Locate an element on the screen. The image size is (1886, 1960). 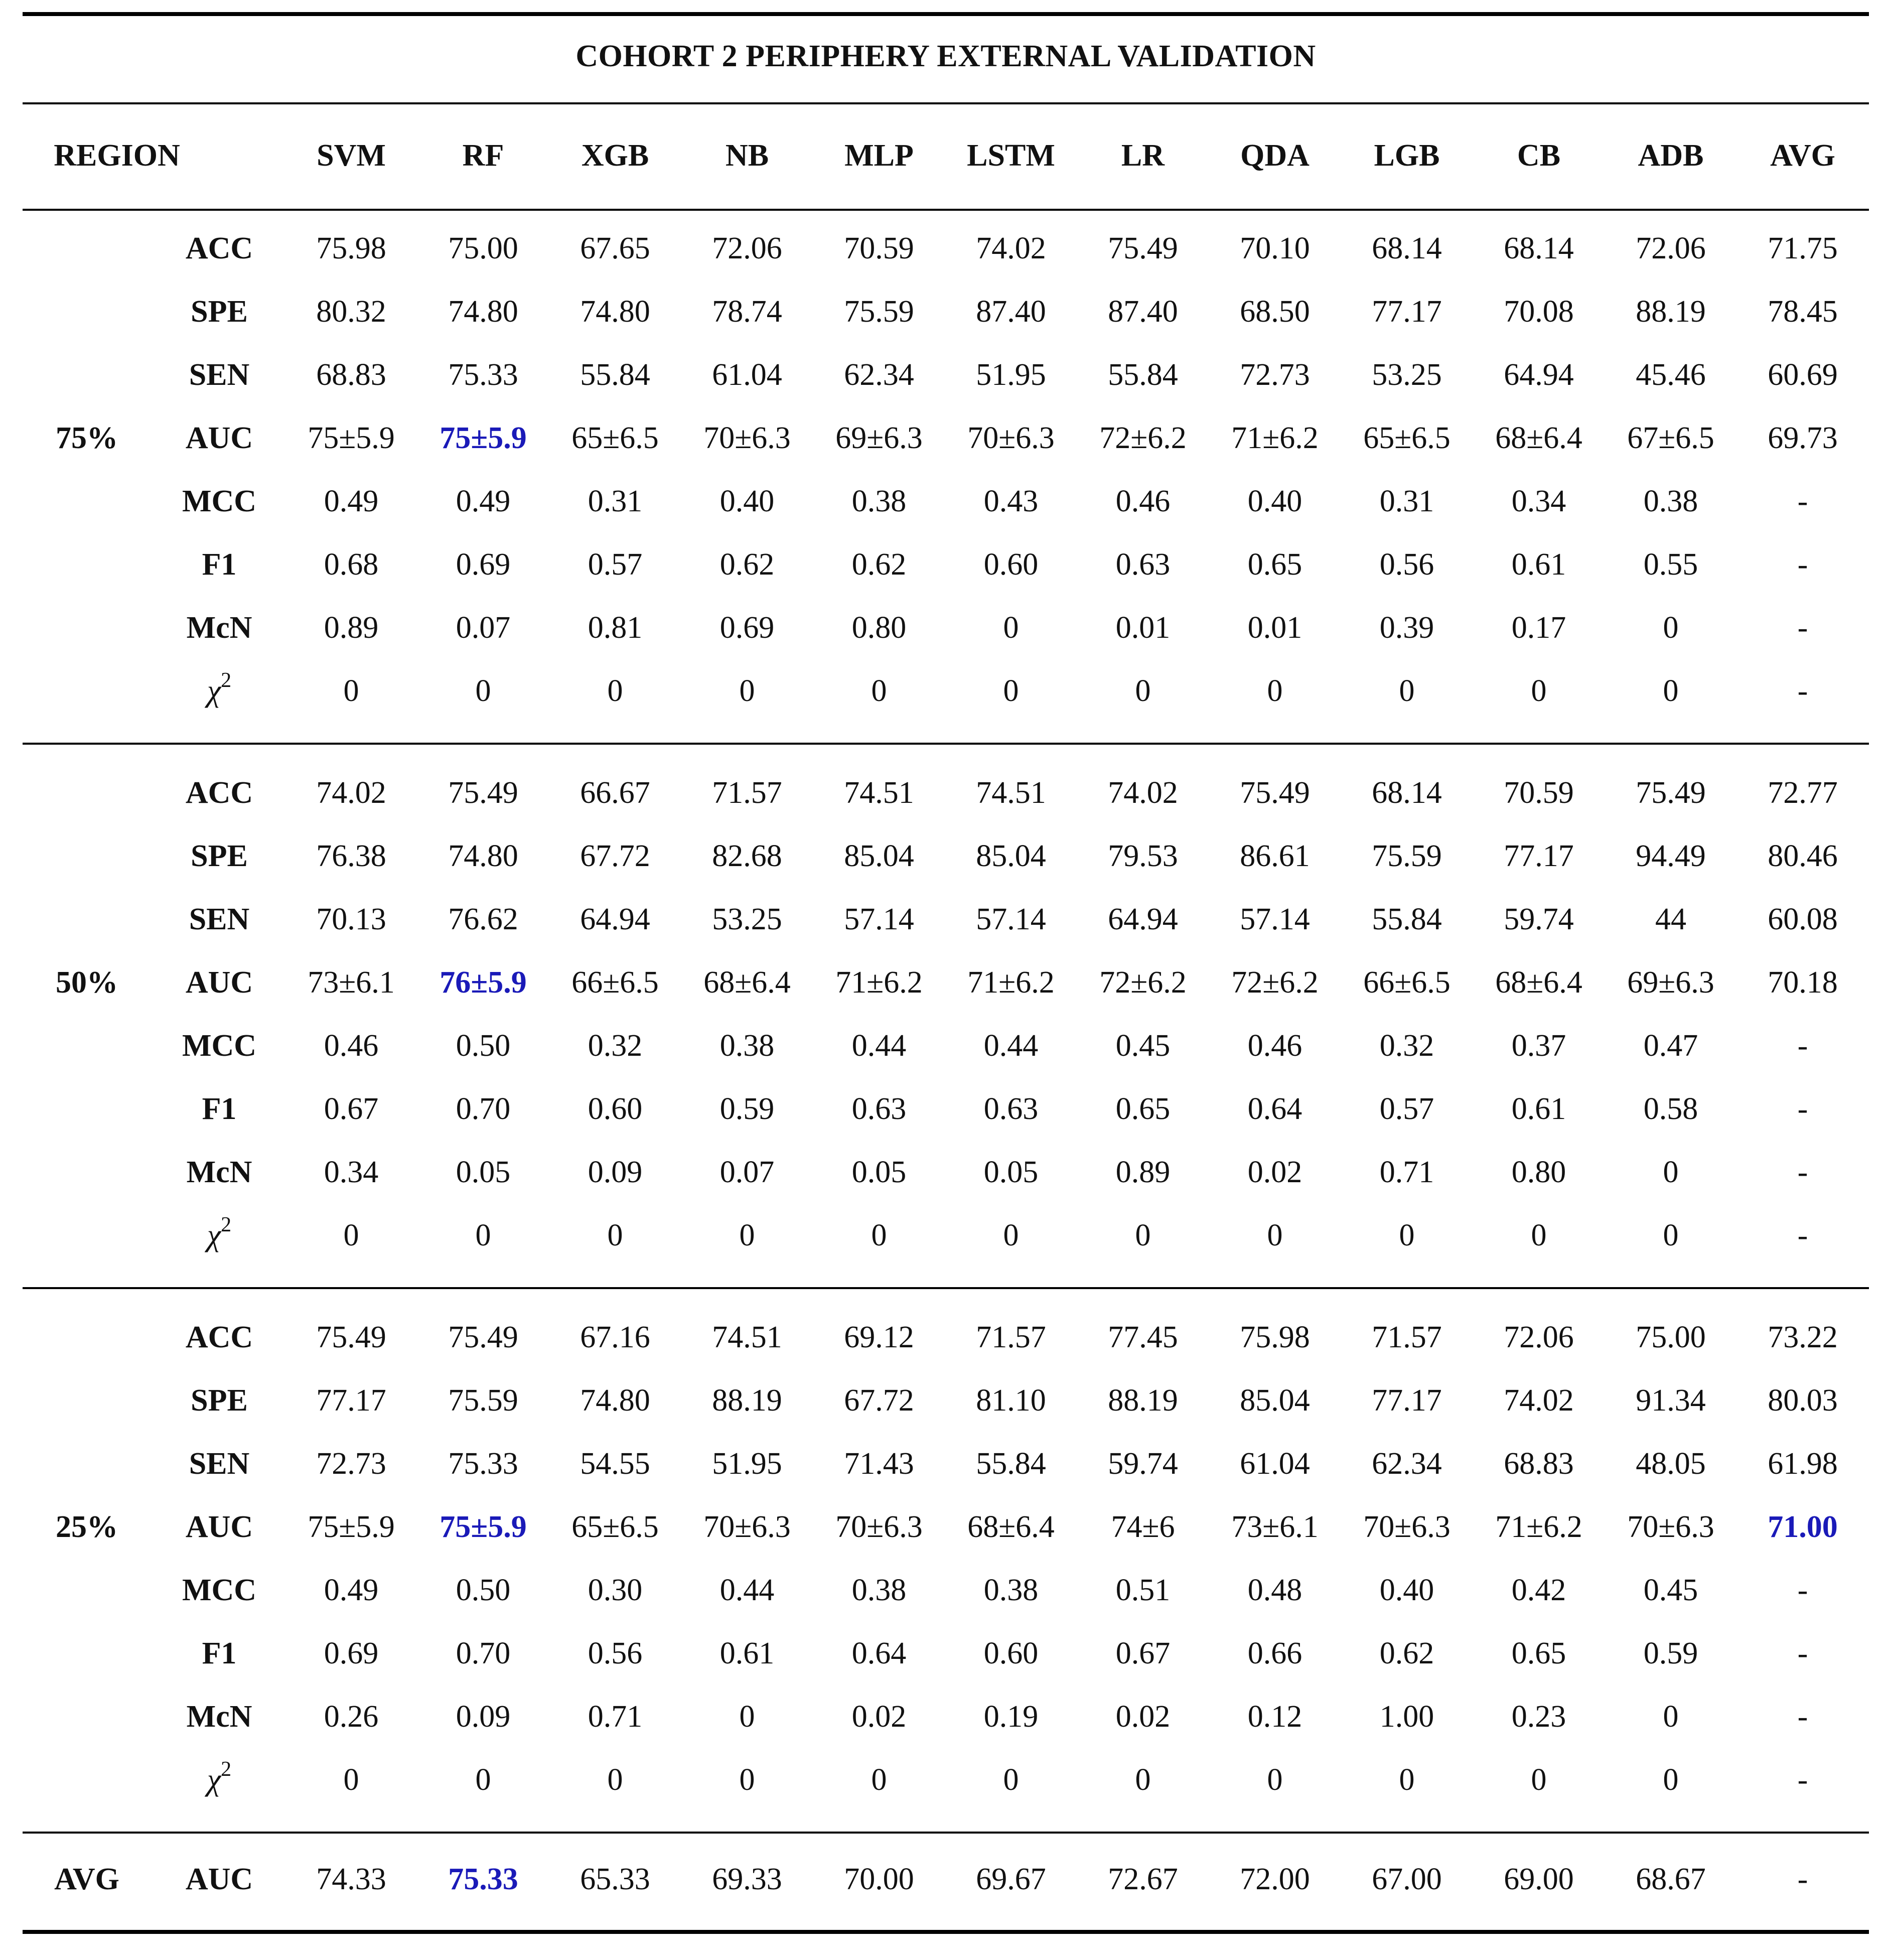
header-rule is located at coordinates (946, 210).